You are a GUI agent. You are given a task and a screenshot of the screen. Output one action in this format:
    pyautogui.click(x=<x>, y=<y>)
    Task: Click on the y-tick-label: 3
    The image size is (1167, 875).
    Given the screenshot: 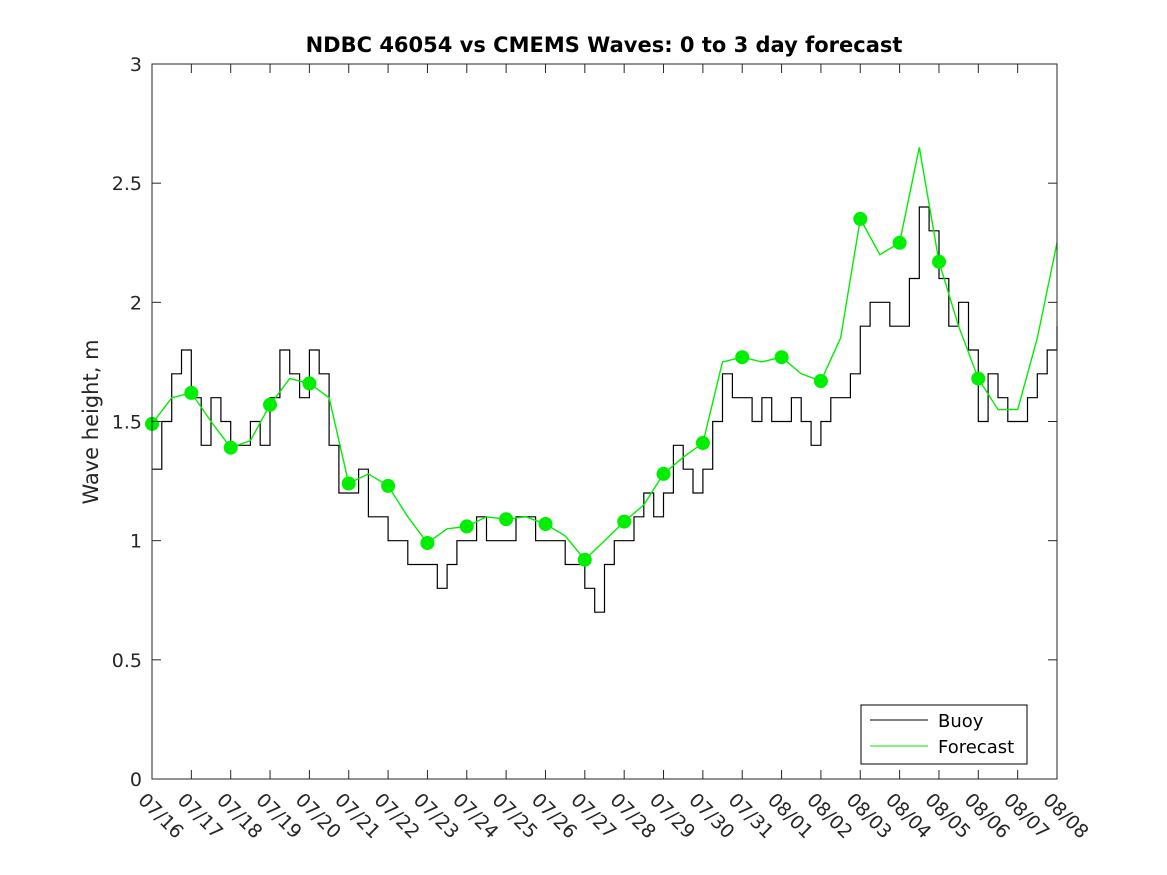 What is the action you would take?
    pyautogui.click(x=136, y=65)
    